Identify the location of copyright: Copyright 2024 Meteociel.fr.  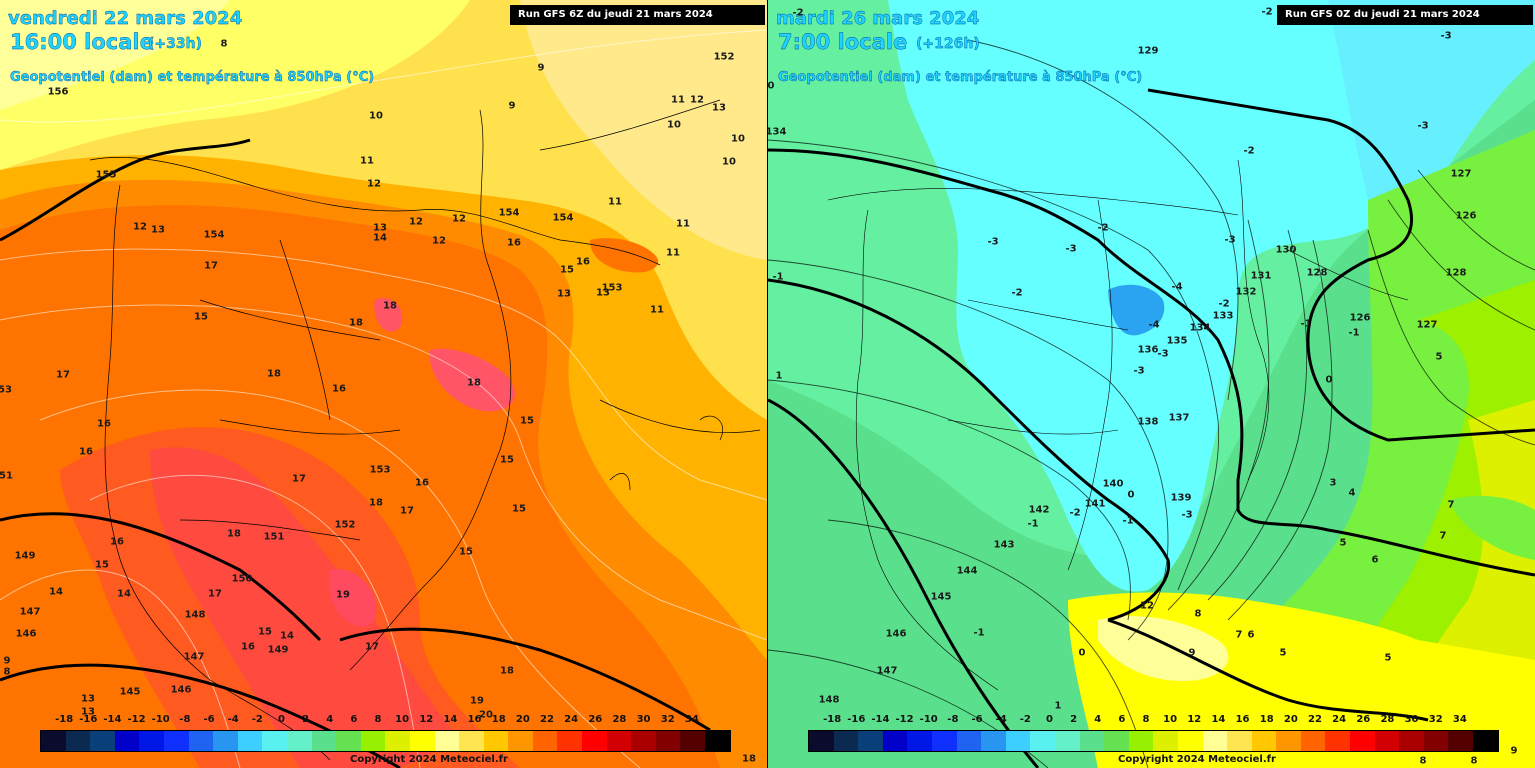
(1197, 759).